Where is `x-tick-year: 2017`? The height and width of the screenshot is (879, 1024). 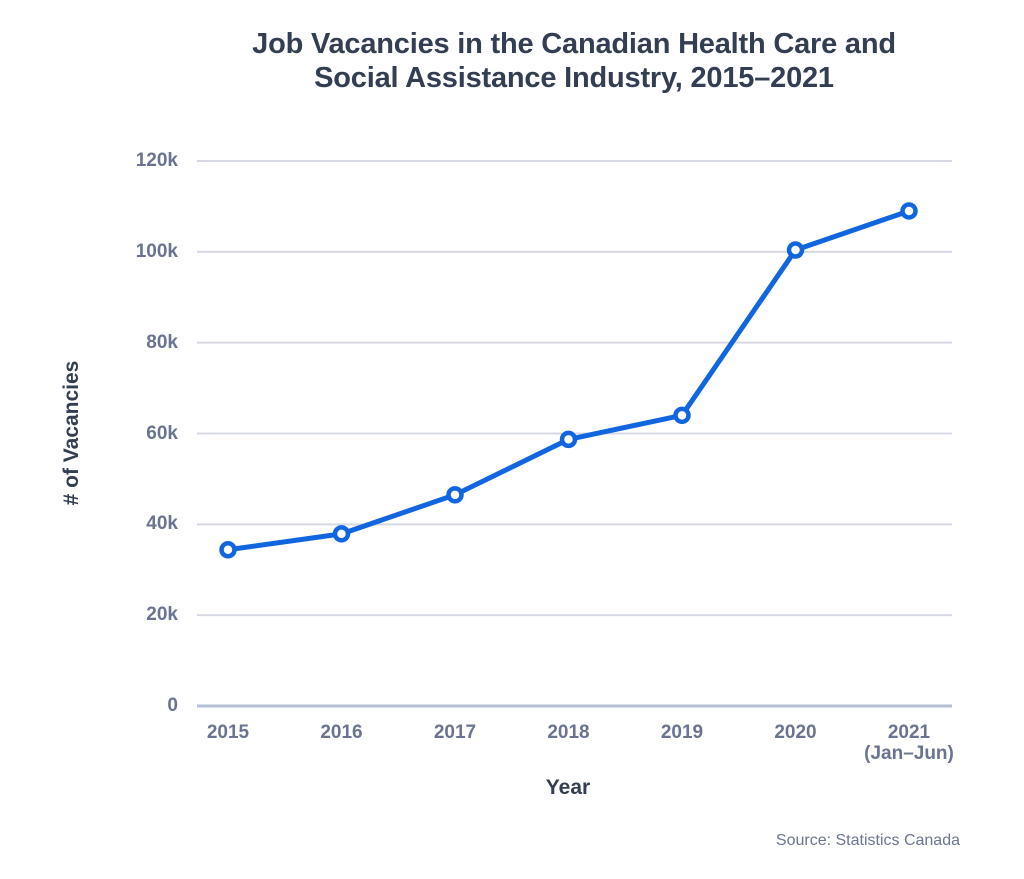 x-tick-year: 2017 is located at coordinates (455, 732).